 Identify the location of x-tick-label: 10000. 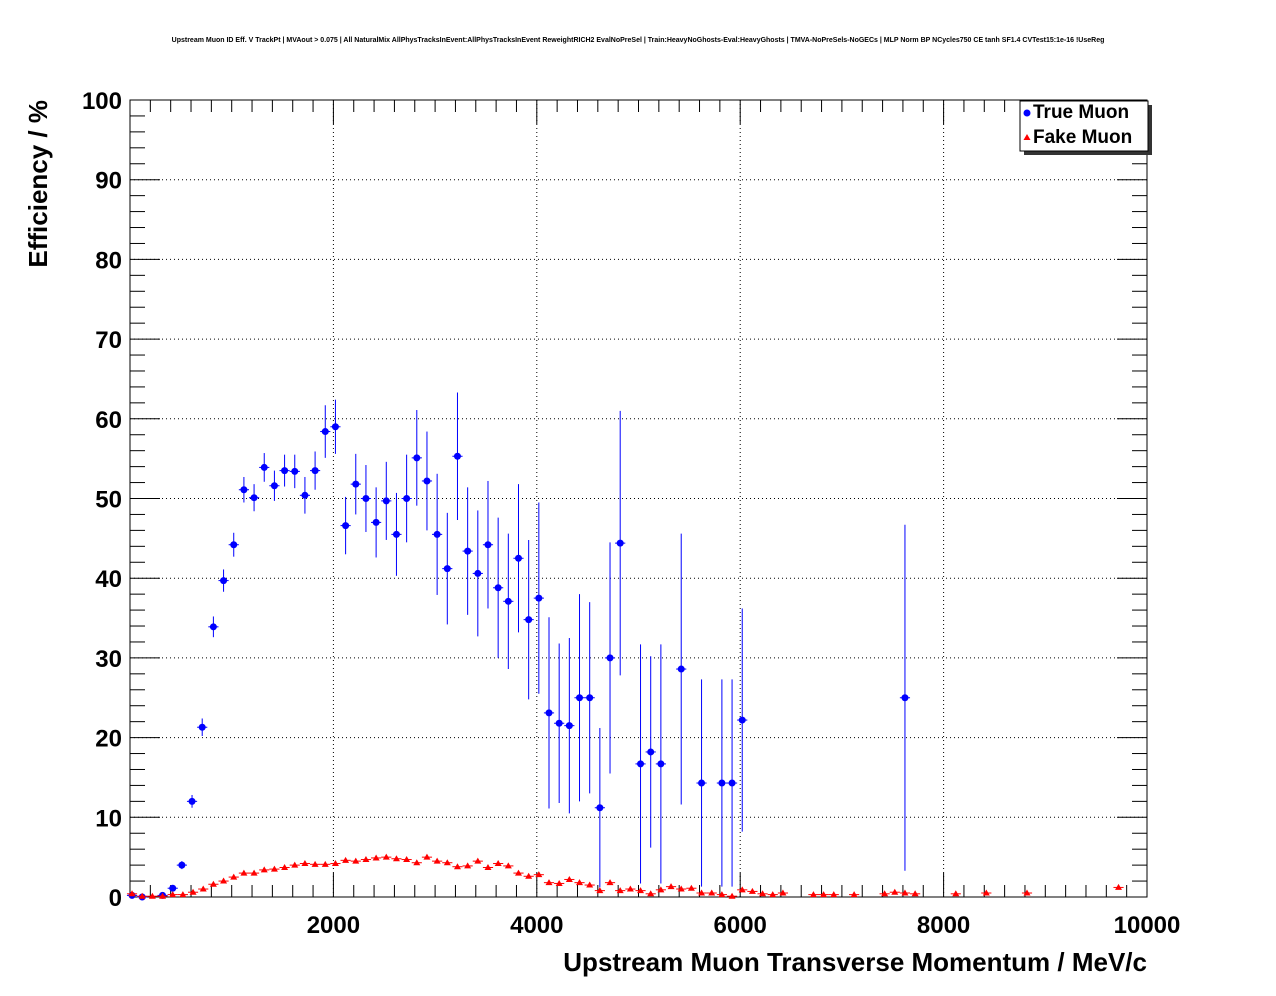
(1147, 925).